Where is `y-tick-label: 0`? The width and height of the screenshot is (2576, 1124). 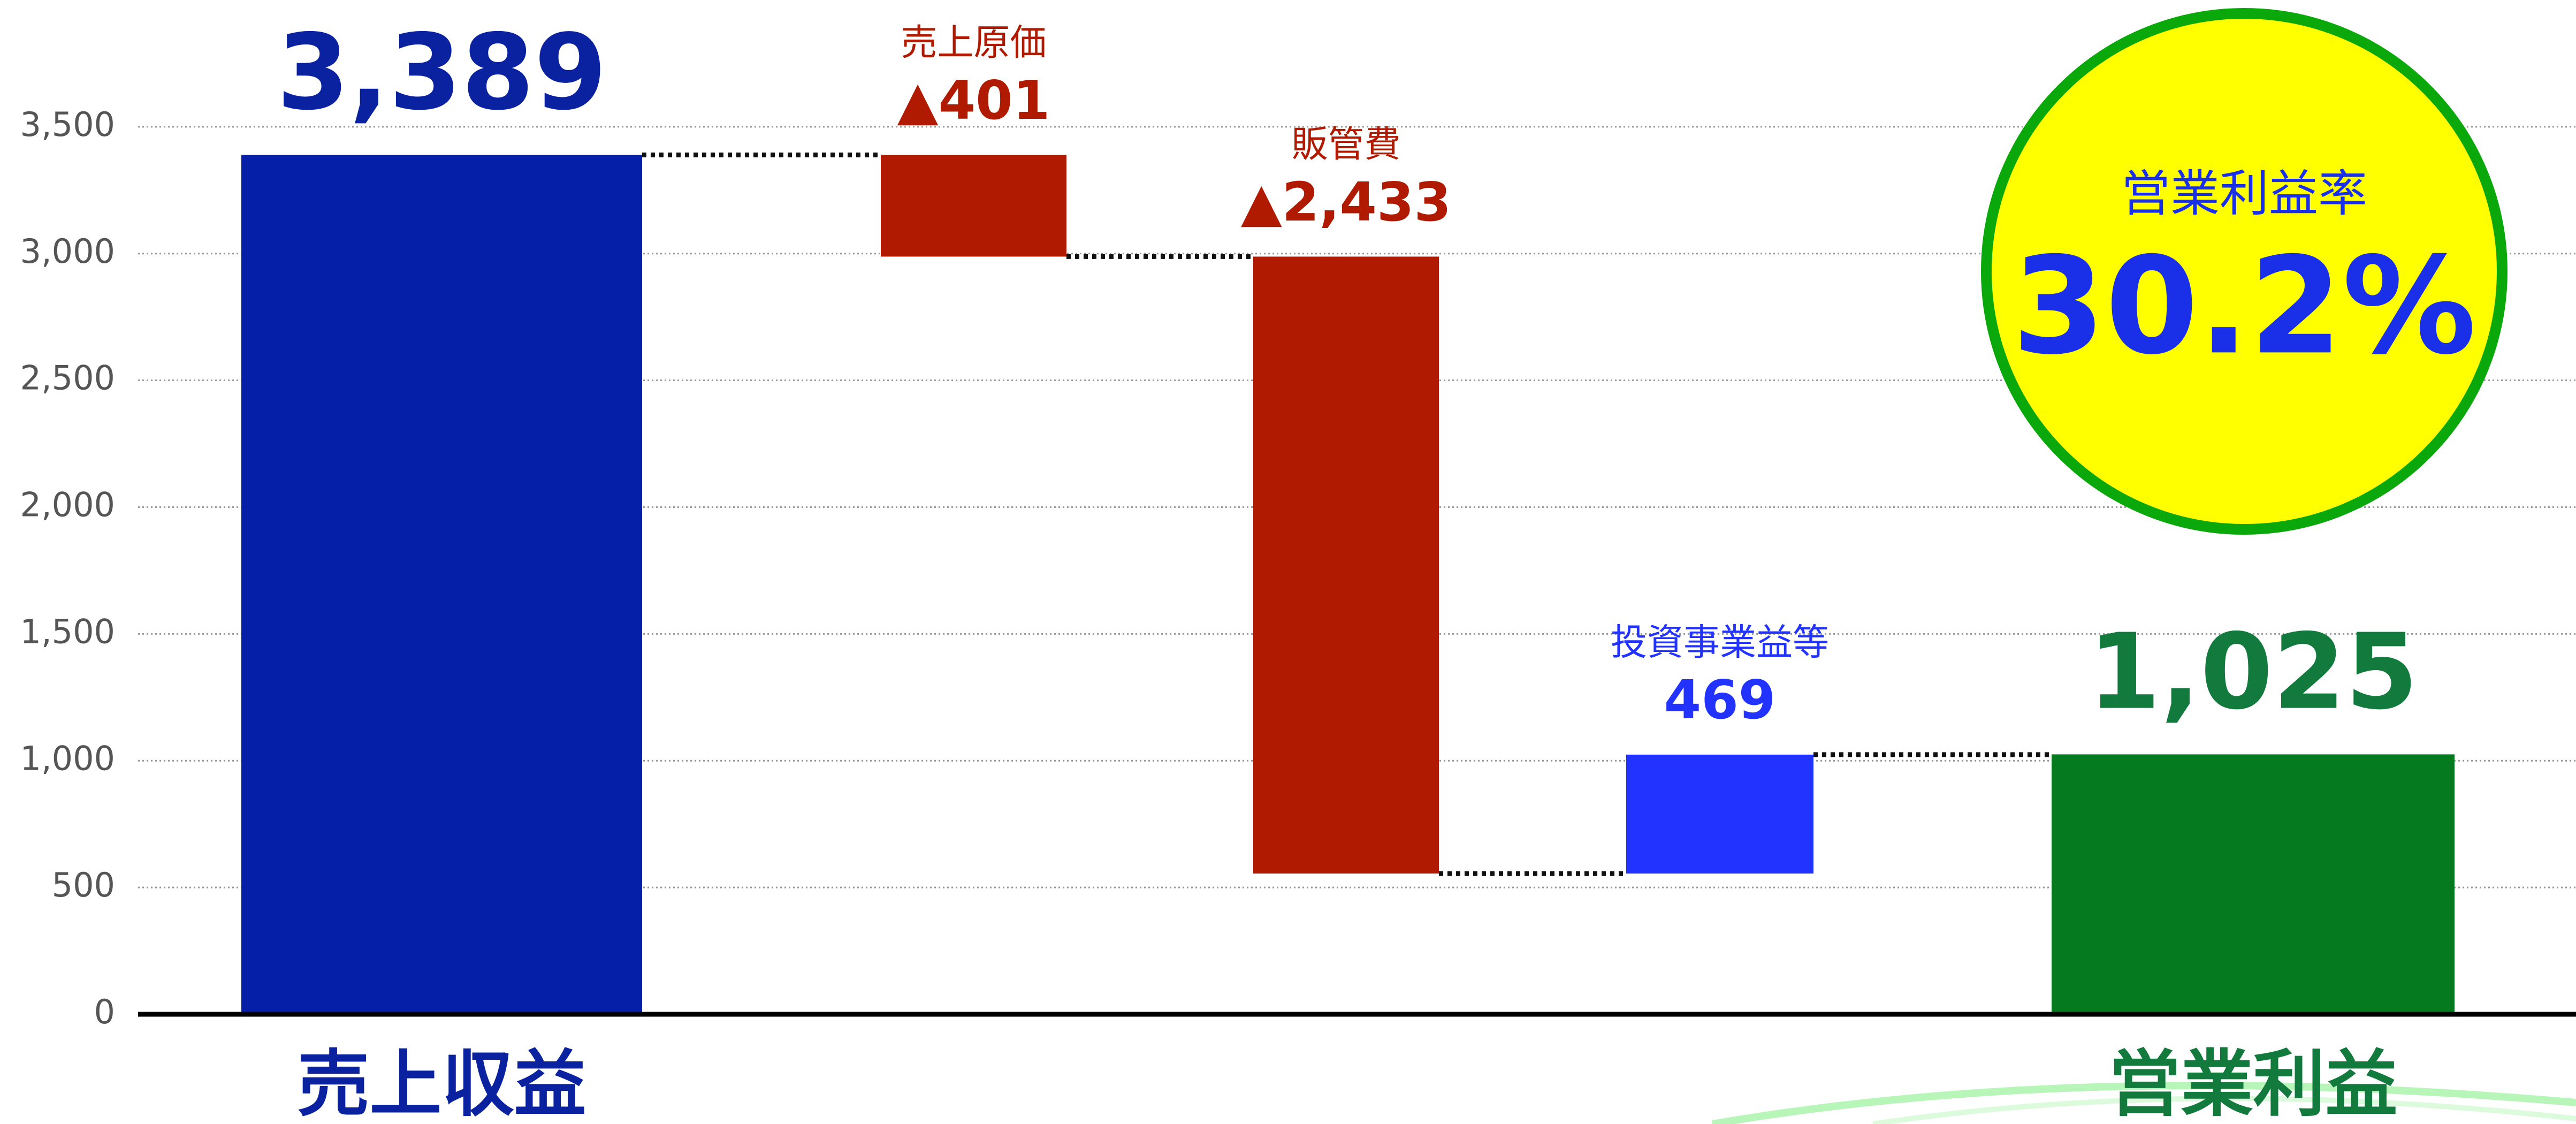 y-tick-label: 0 is located at coordinates (104, 1012).